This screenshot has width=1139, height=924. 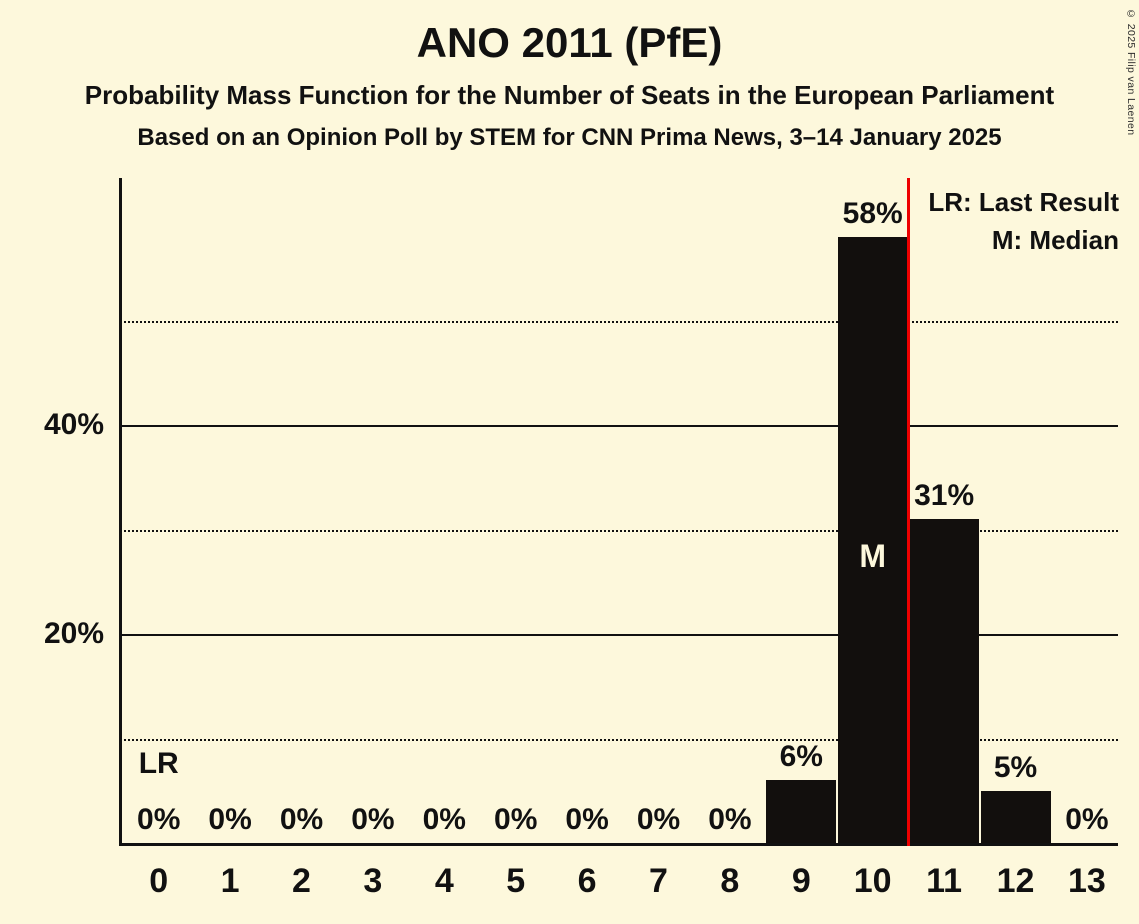 What do you see at coordinates (618, 892) in the screenshot?
I see `x-axis-labels: 0 1 2 3 4 5 6 7 8 9 10 11 12 13` at bounding box center [618, 892].